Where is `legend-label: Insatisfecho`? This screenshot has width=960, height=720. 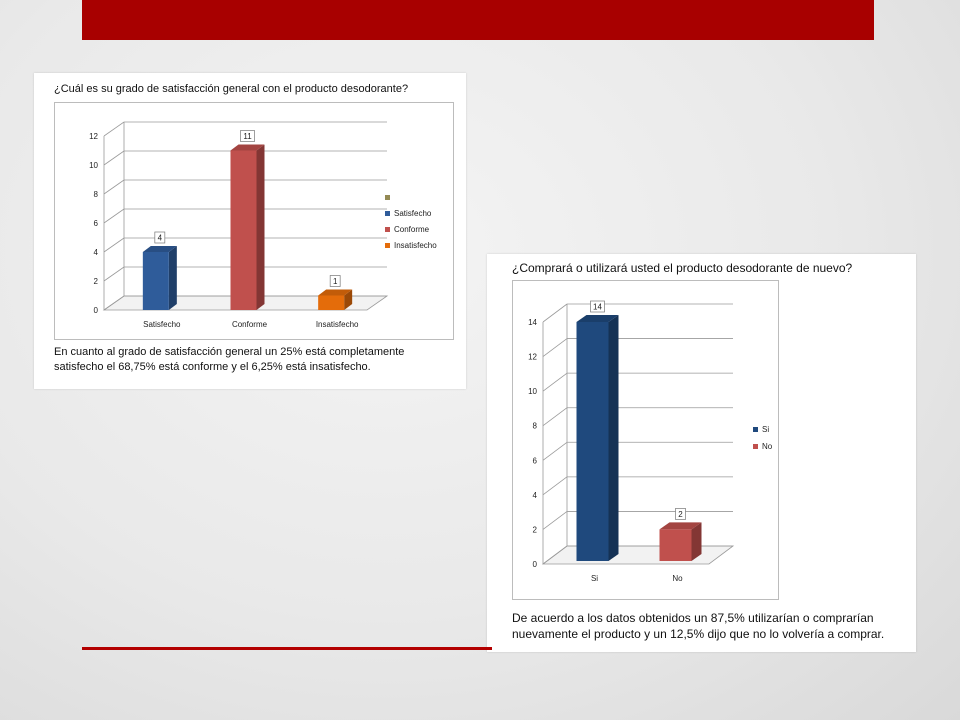
legend-label: Insatisfecho is located at coordinates (415, 245).